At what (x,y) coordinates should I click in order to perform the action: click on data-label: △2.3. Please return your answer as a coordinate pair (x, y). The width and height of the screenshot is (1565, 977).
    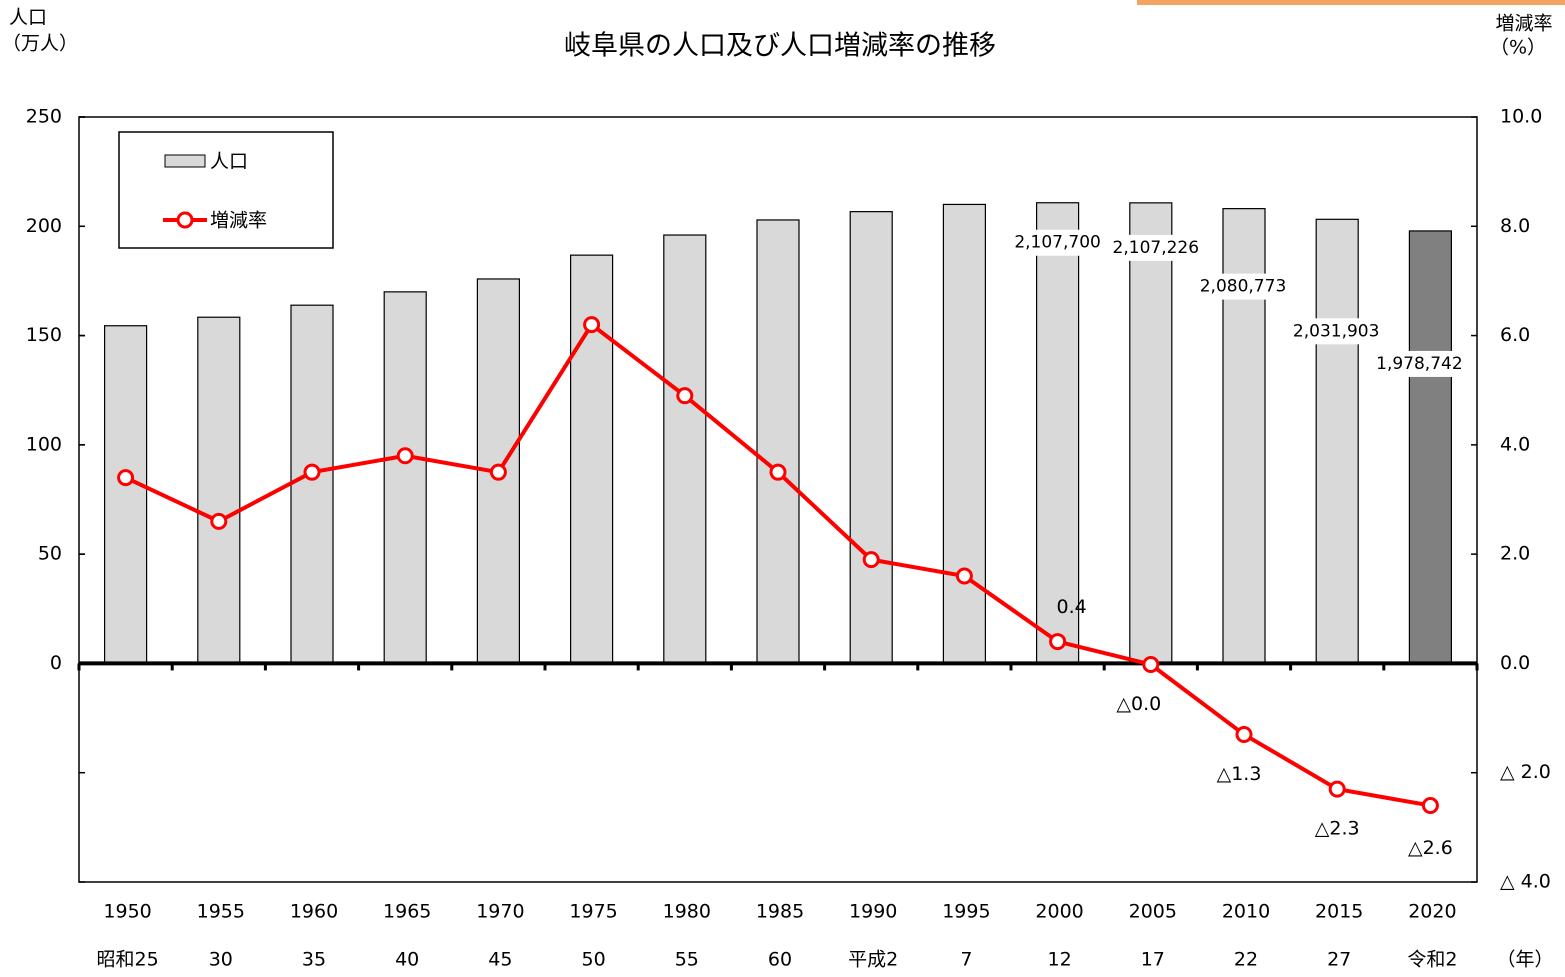
    Looking at the image, I should click on (1337, 829).